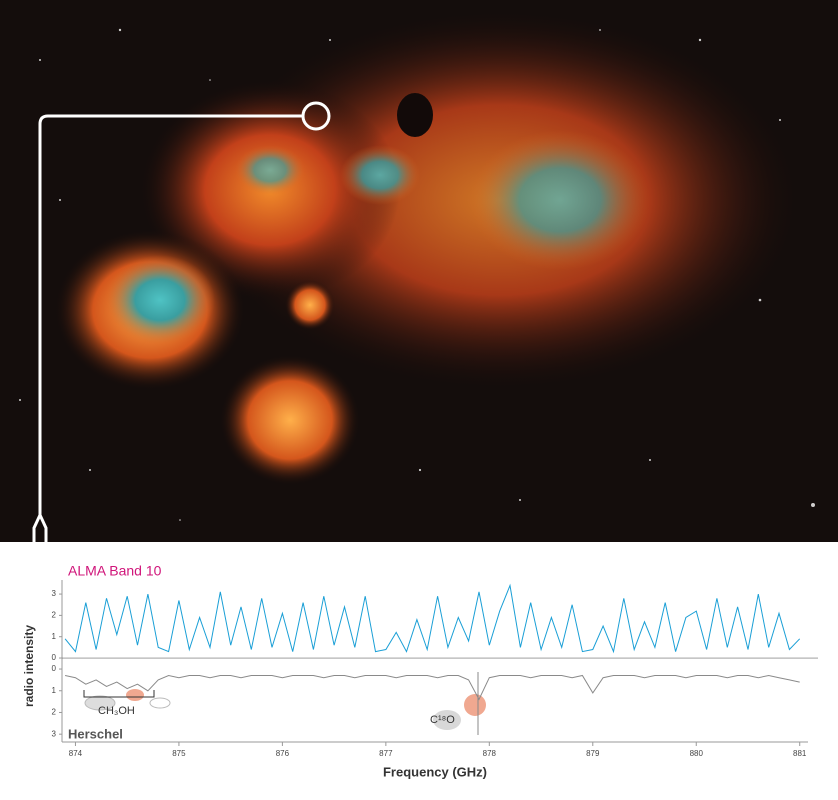  Describe the element at coordinates (95, 733) in the screenshot. I see `legend-label: Herschel` at that location.